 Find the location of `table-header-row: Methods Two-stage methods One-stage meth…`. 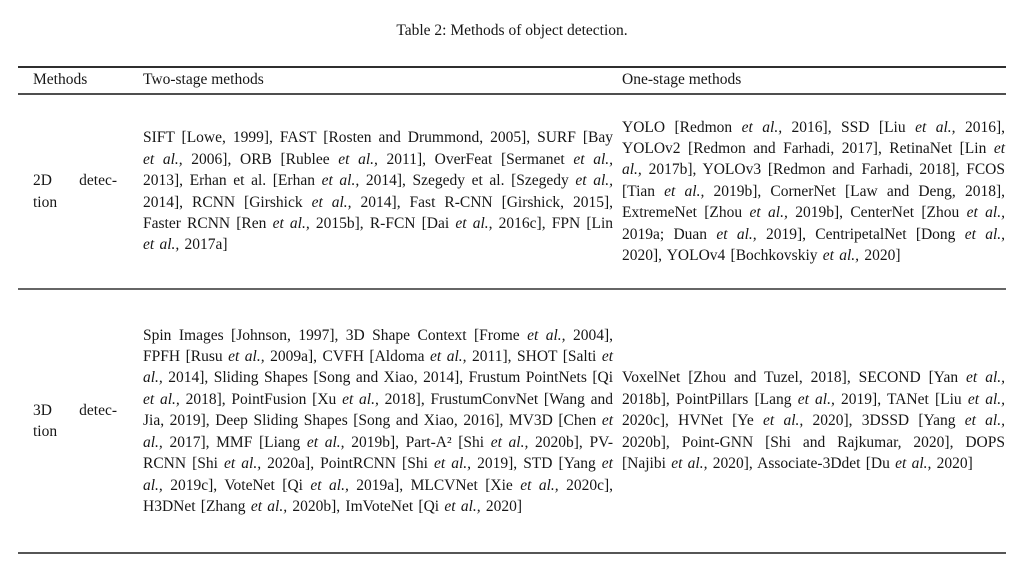

table-header-row: Methods Two-stage methods One-stage meth… is located at coordinates (512, 81).